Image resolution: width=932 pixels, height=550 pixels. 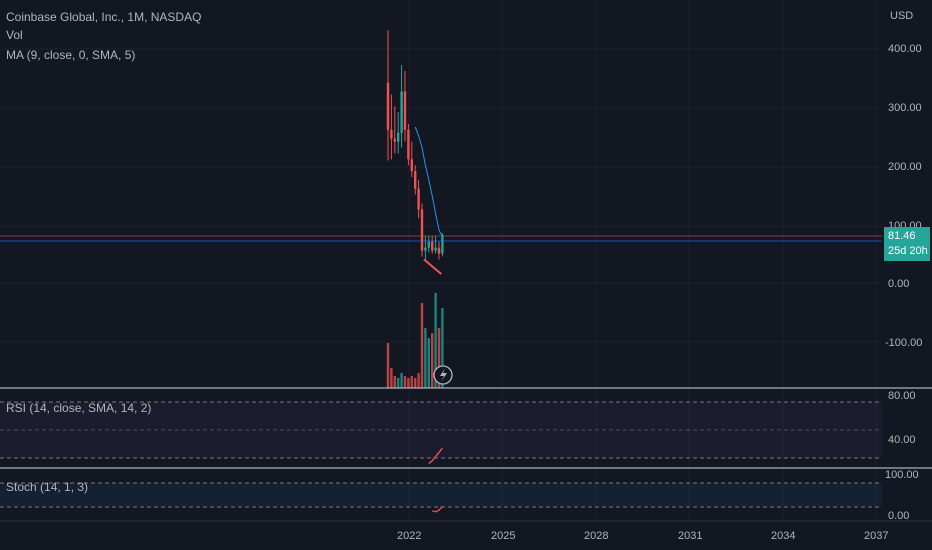 I want to click on stoch-polyline, so click(x=437, y=509).